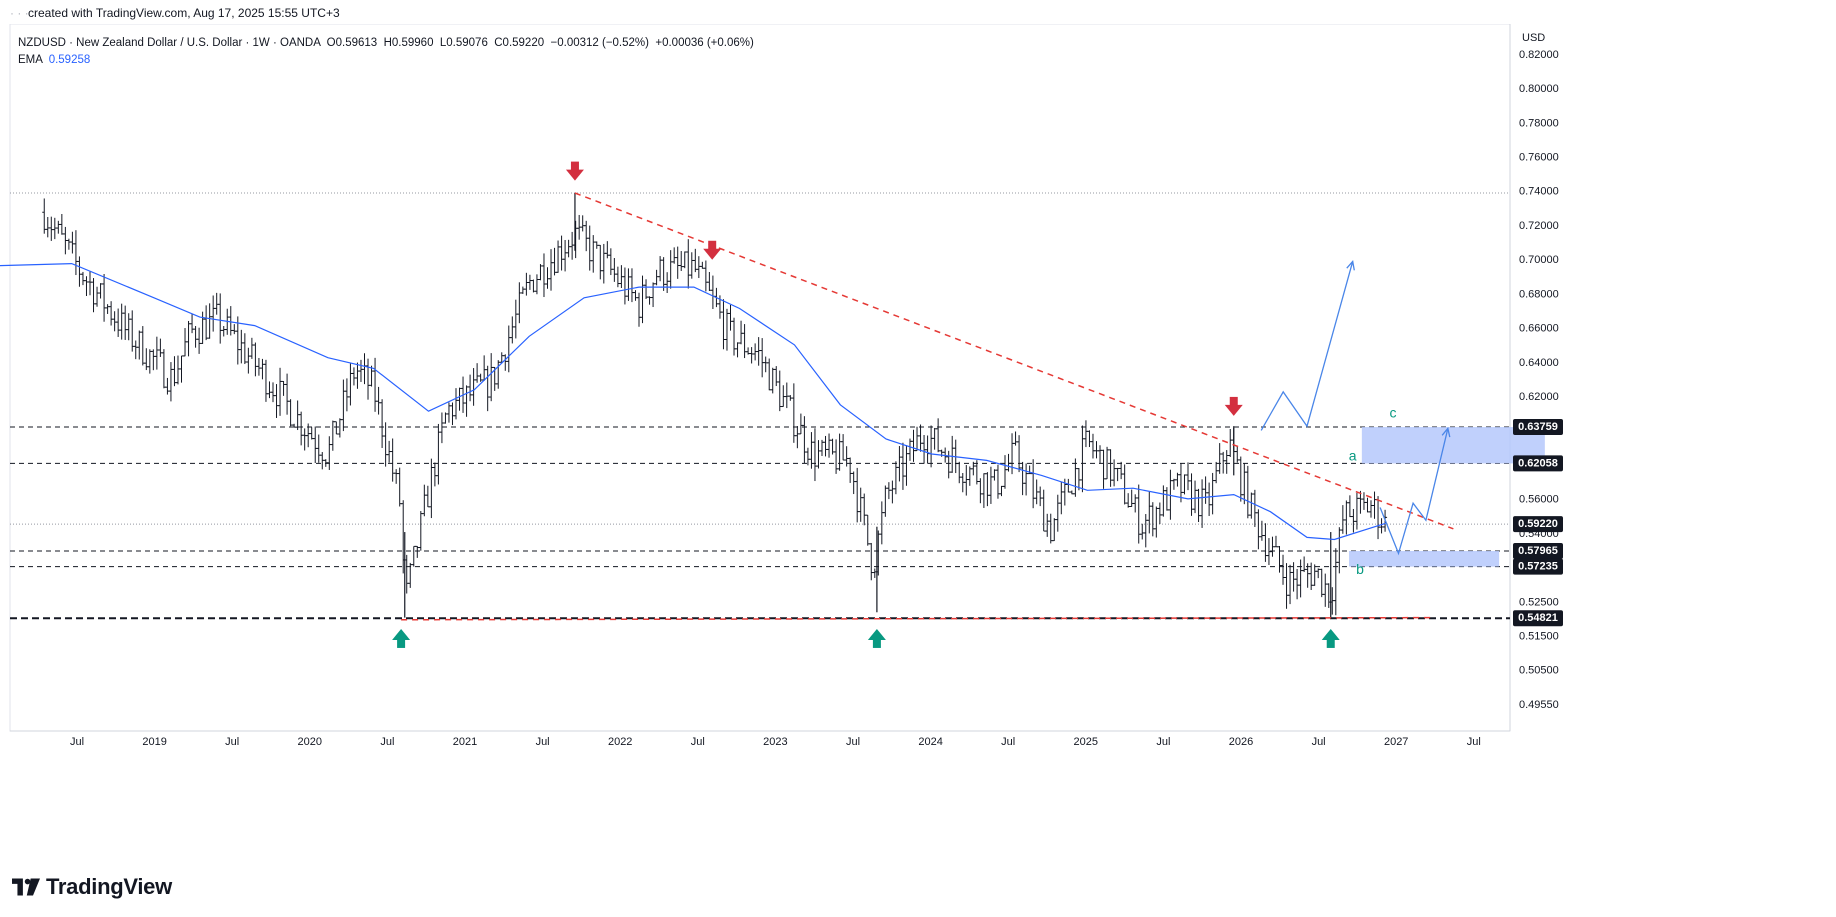  I want to click on tradingview-logo: TradingView, so click(92, 887).